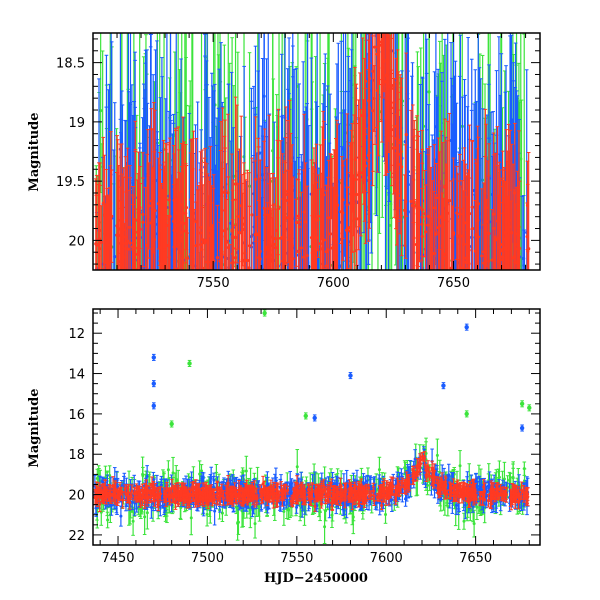  I want to click on y-tick-label: 19.5, so click(70, 182).